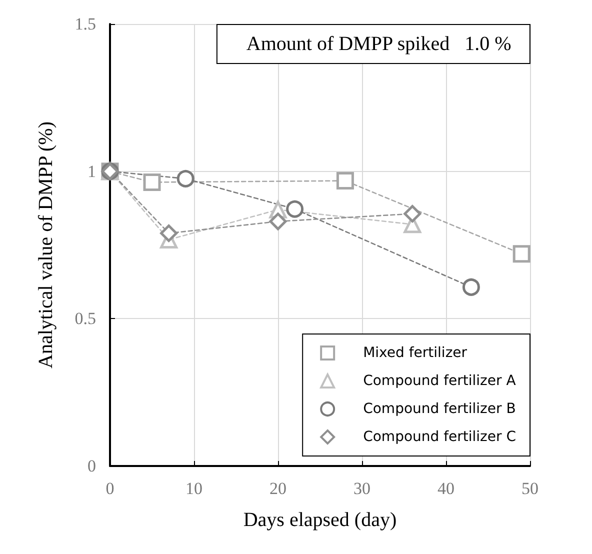 This screenshot has height=554, width=592. I want to click on legend-label: Mixed fertilizer, so click(415, 353).